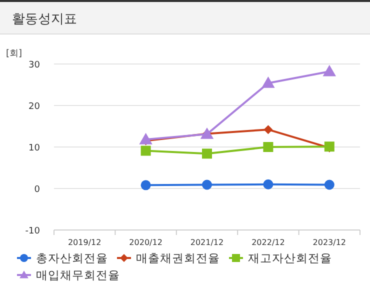 The width and height of the screenshot is (370, 285). Describe the element at coordinates (14, 54) in the screenshot. I see `ylabel: [회]` at that location.